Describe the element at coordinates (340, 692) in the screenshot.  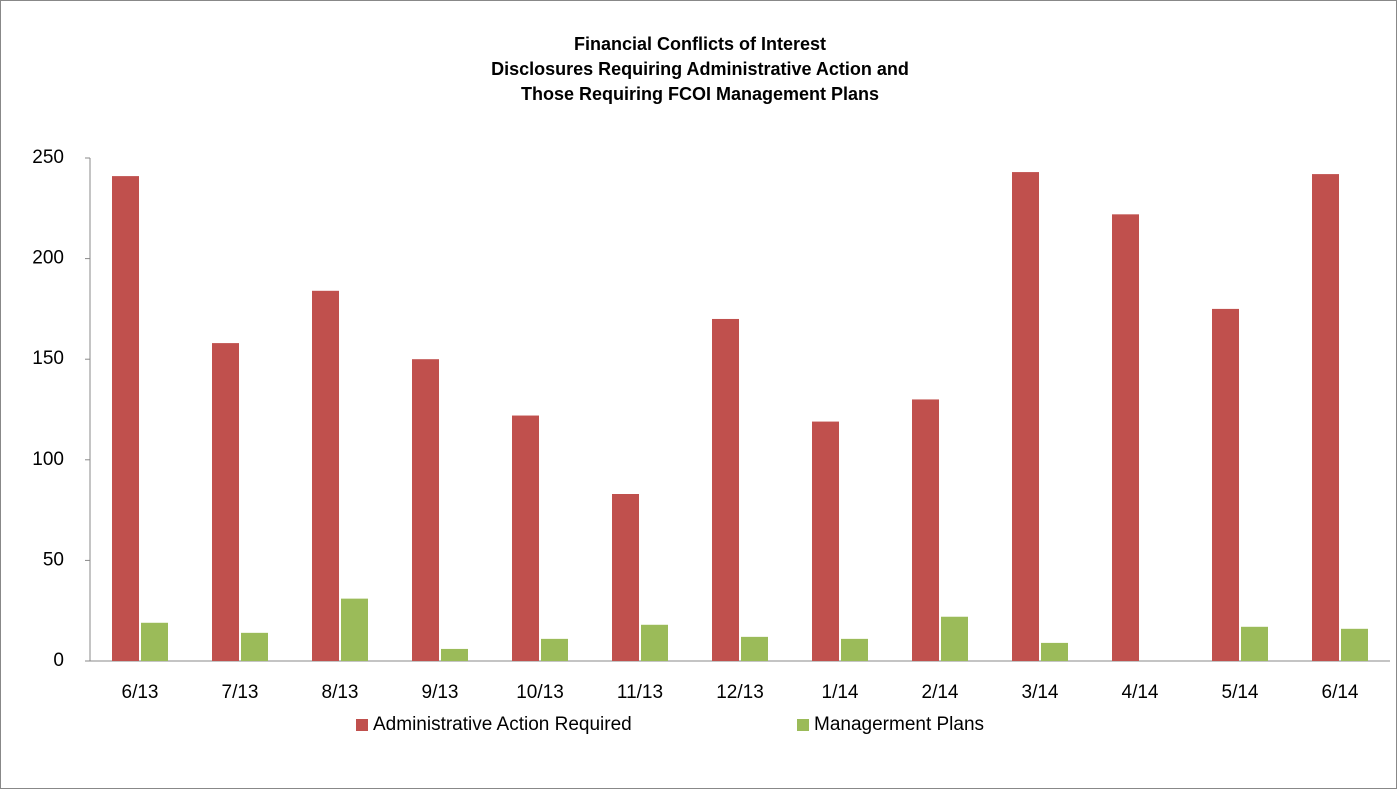
I see `x-tick-label: 8/13` at that location.